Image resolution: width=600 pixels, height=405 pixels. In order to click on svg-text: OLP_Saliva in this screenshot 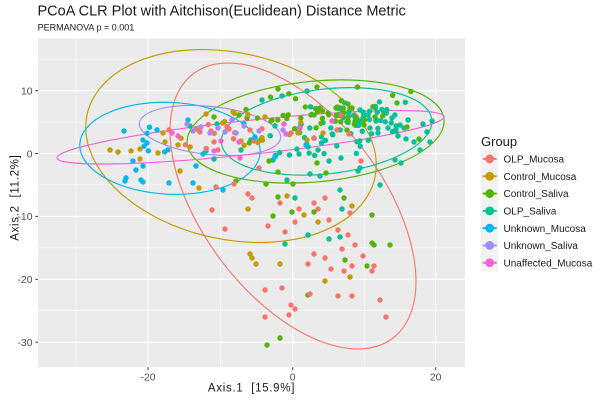, I will do `click(530, 211)`.